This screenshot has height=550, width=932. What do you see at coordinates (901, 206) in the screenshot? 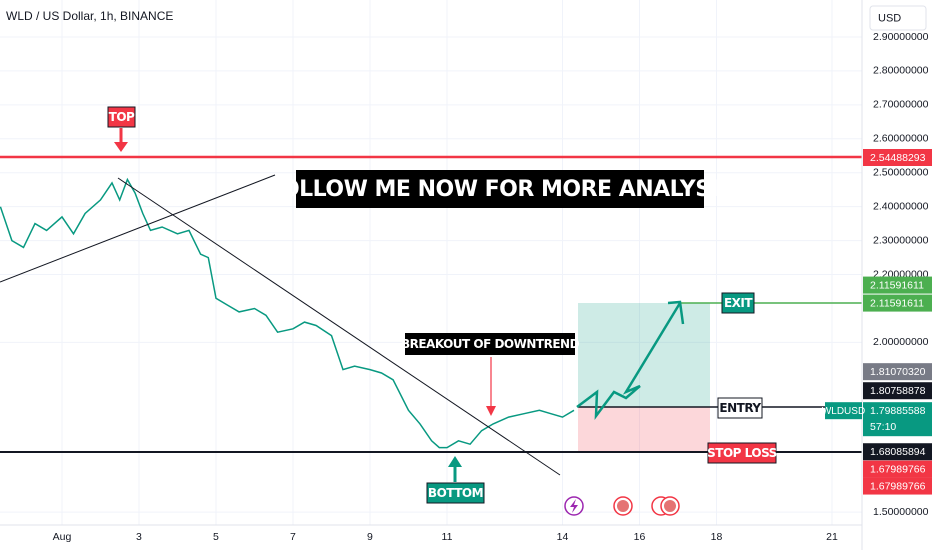
I see `y-tick-label: 2.40000000` at bounding box center [901, 206].